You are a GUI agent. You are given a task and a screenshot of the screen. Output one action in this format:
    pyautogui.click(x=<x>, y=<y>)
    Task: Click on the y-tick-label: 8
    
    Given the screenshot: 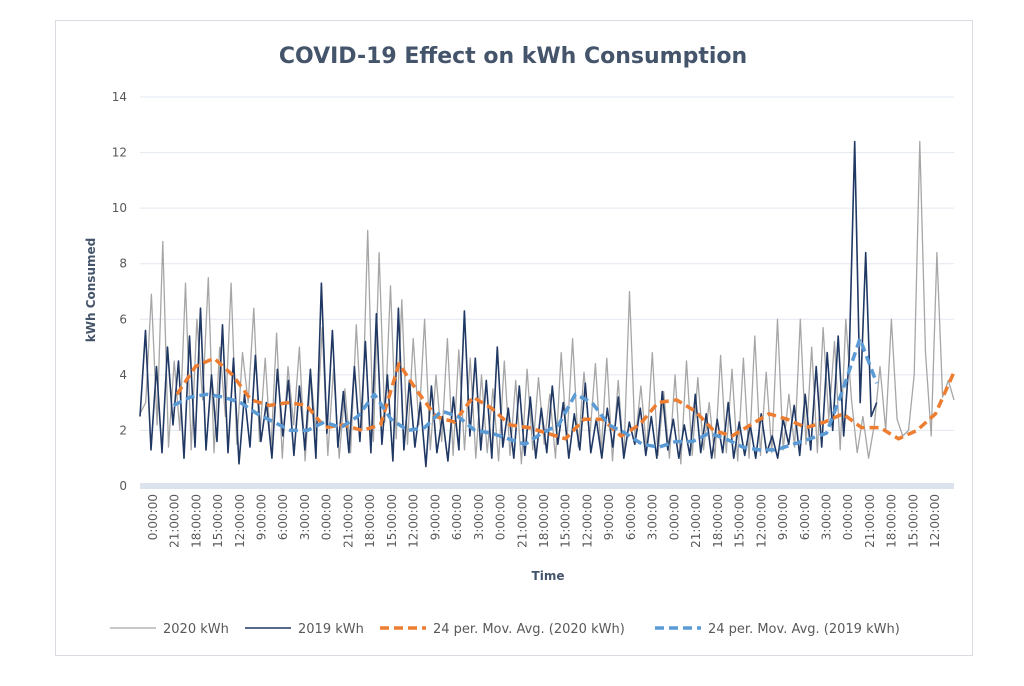 What is the action you would take?
    pyautogui.click(x=123, y=264)
    